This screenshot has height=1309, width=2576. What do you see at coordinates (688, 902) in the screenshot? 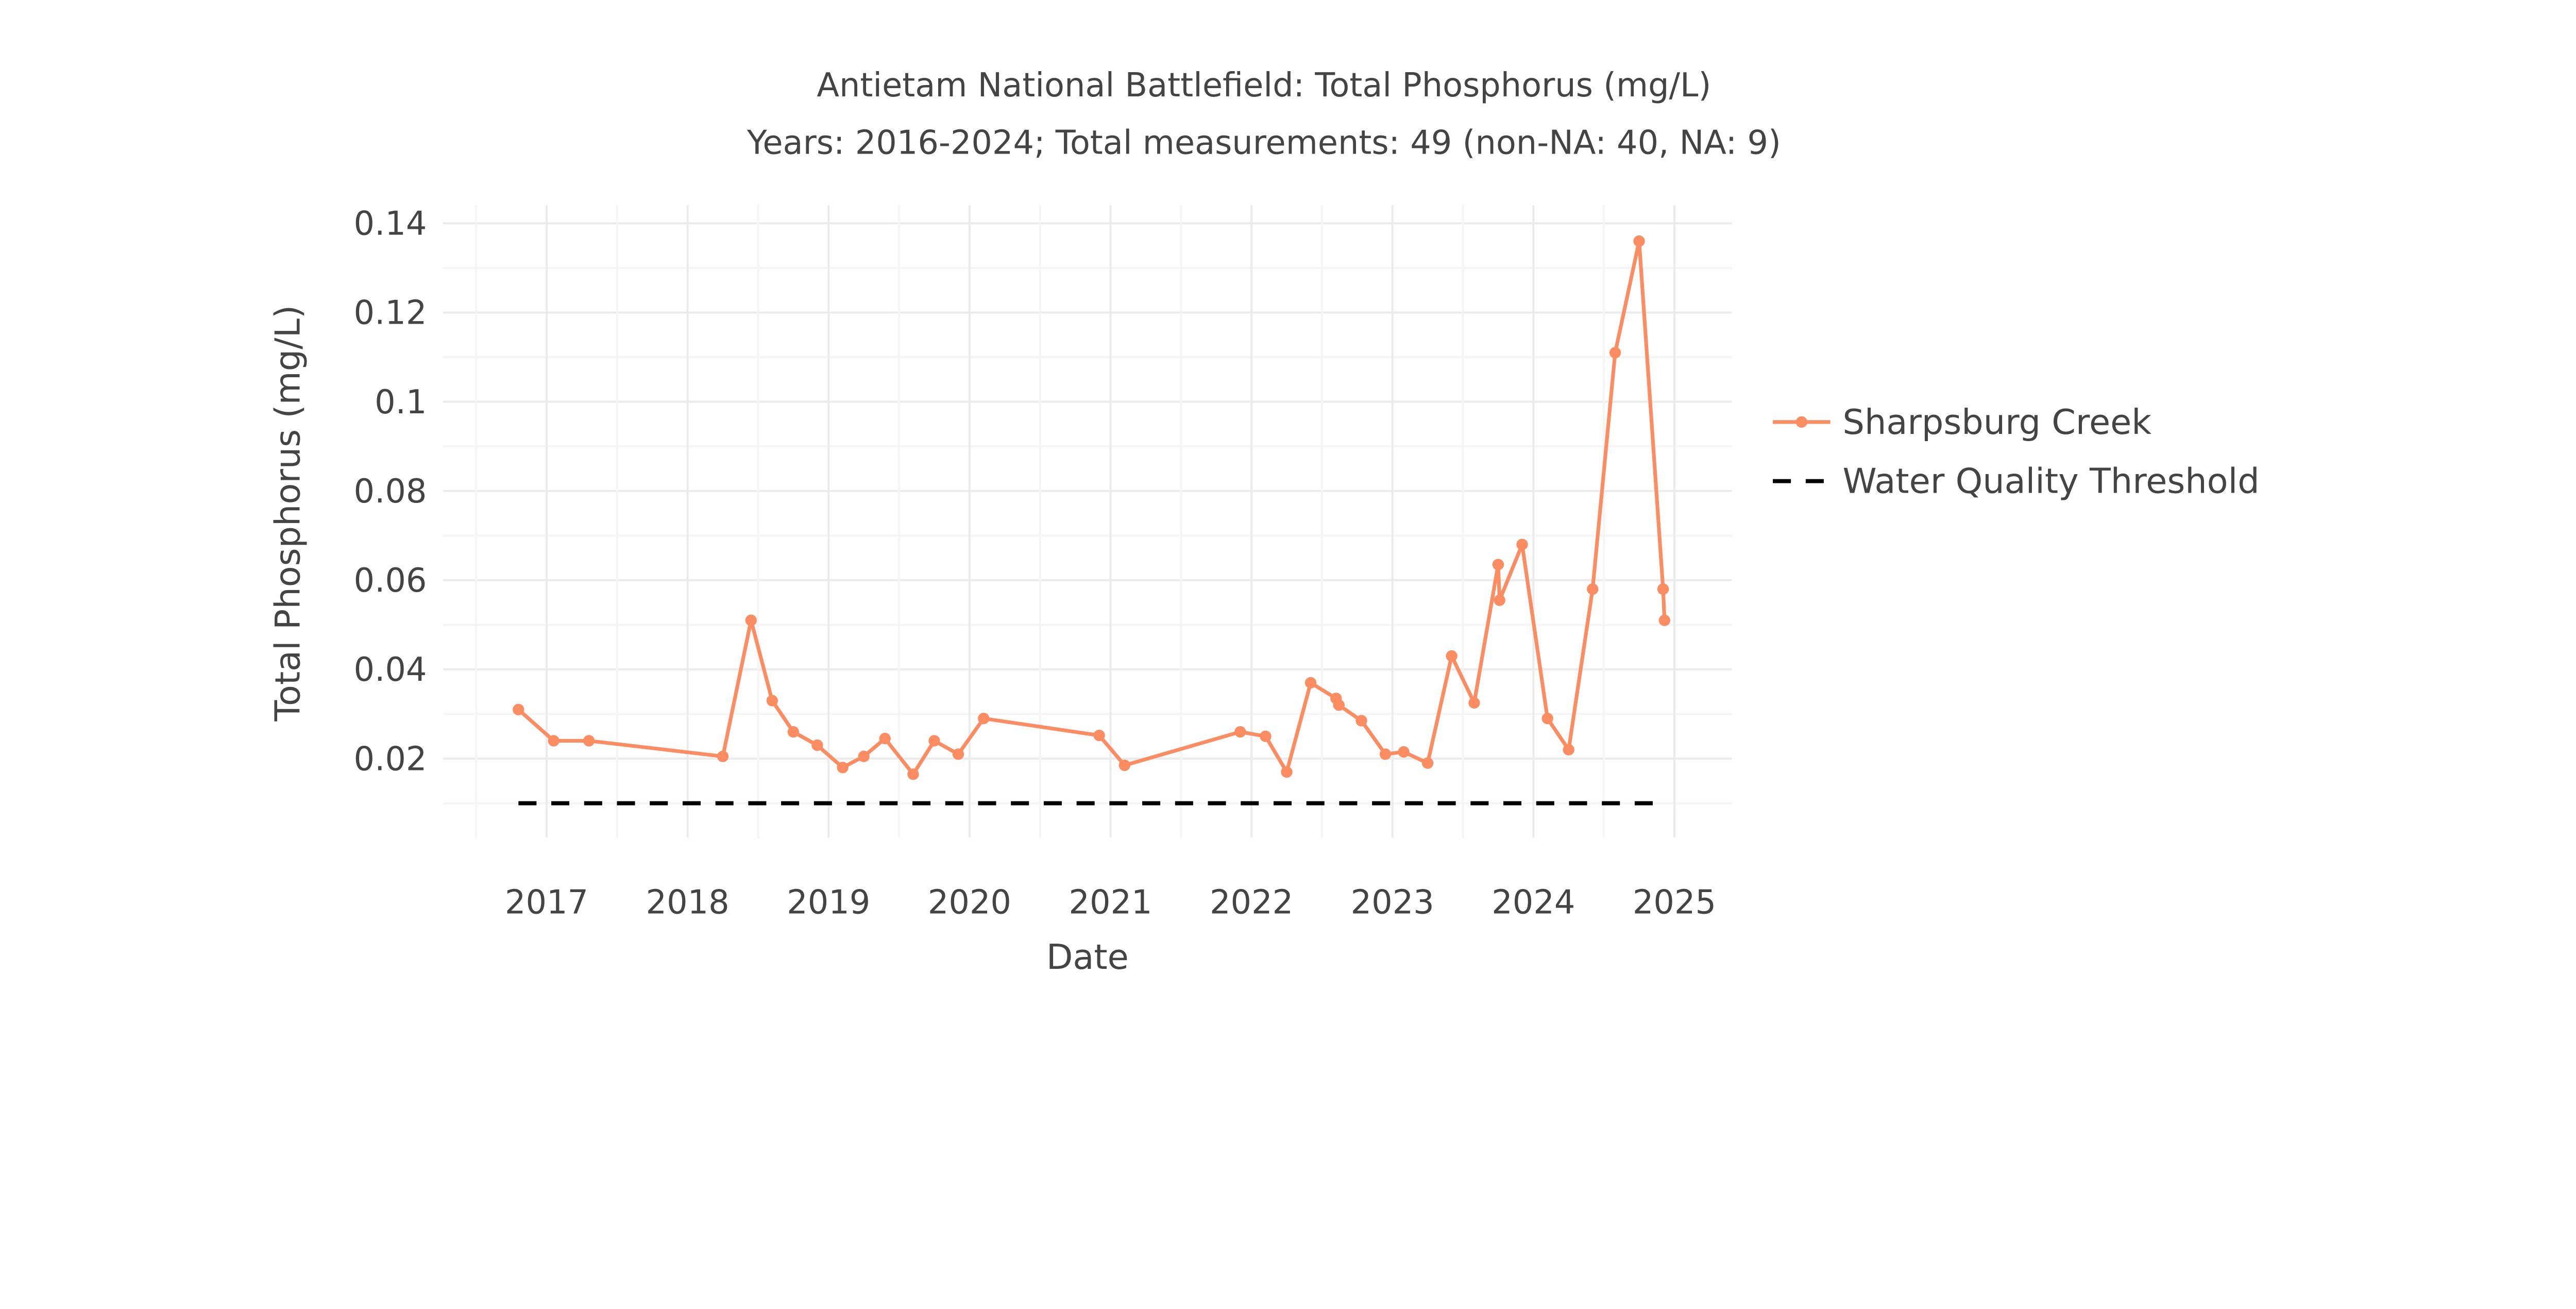
I see `x-tick-label: 2018` at bounding box center [688, 902].